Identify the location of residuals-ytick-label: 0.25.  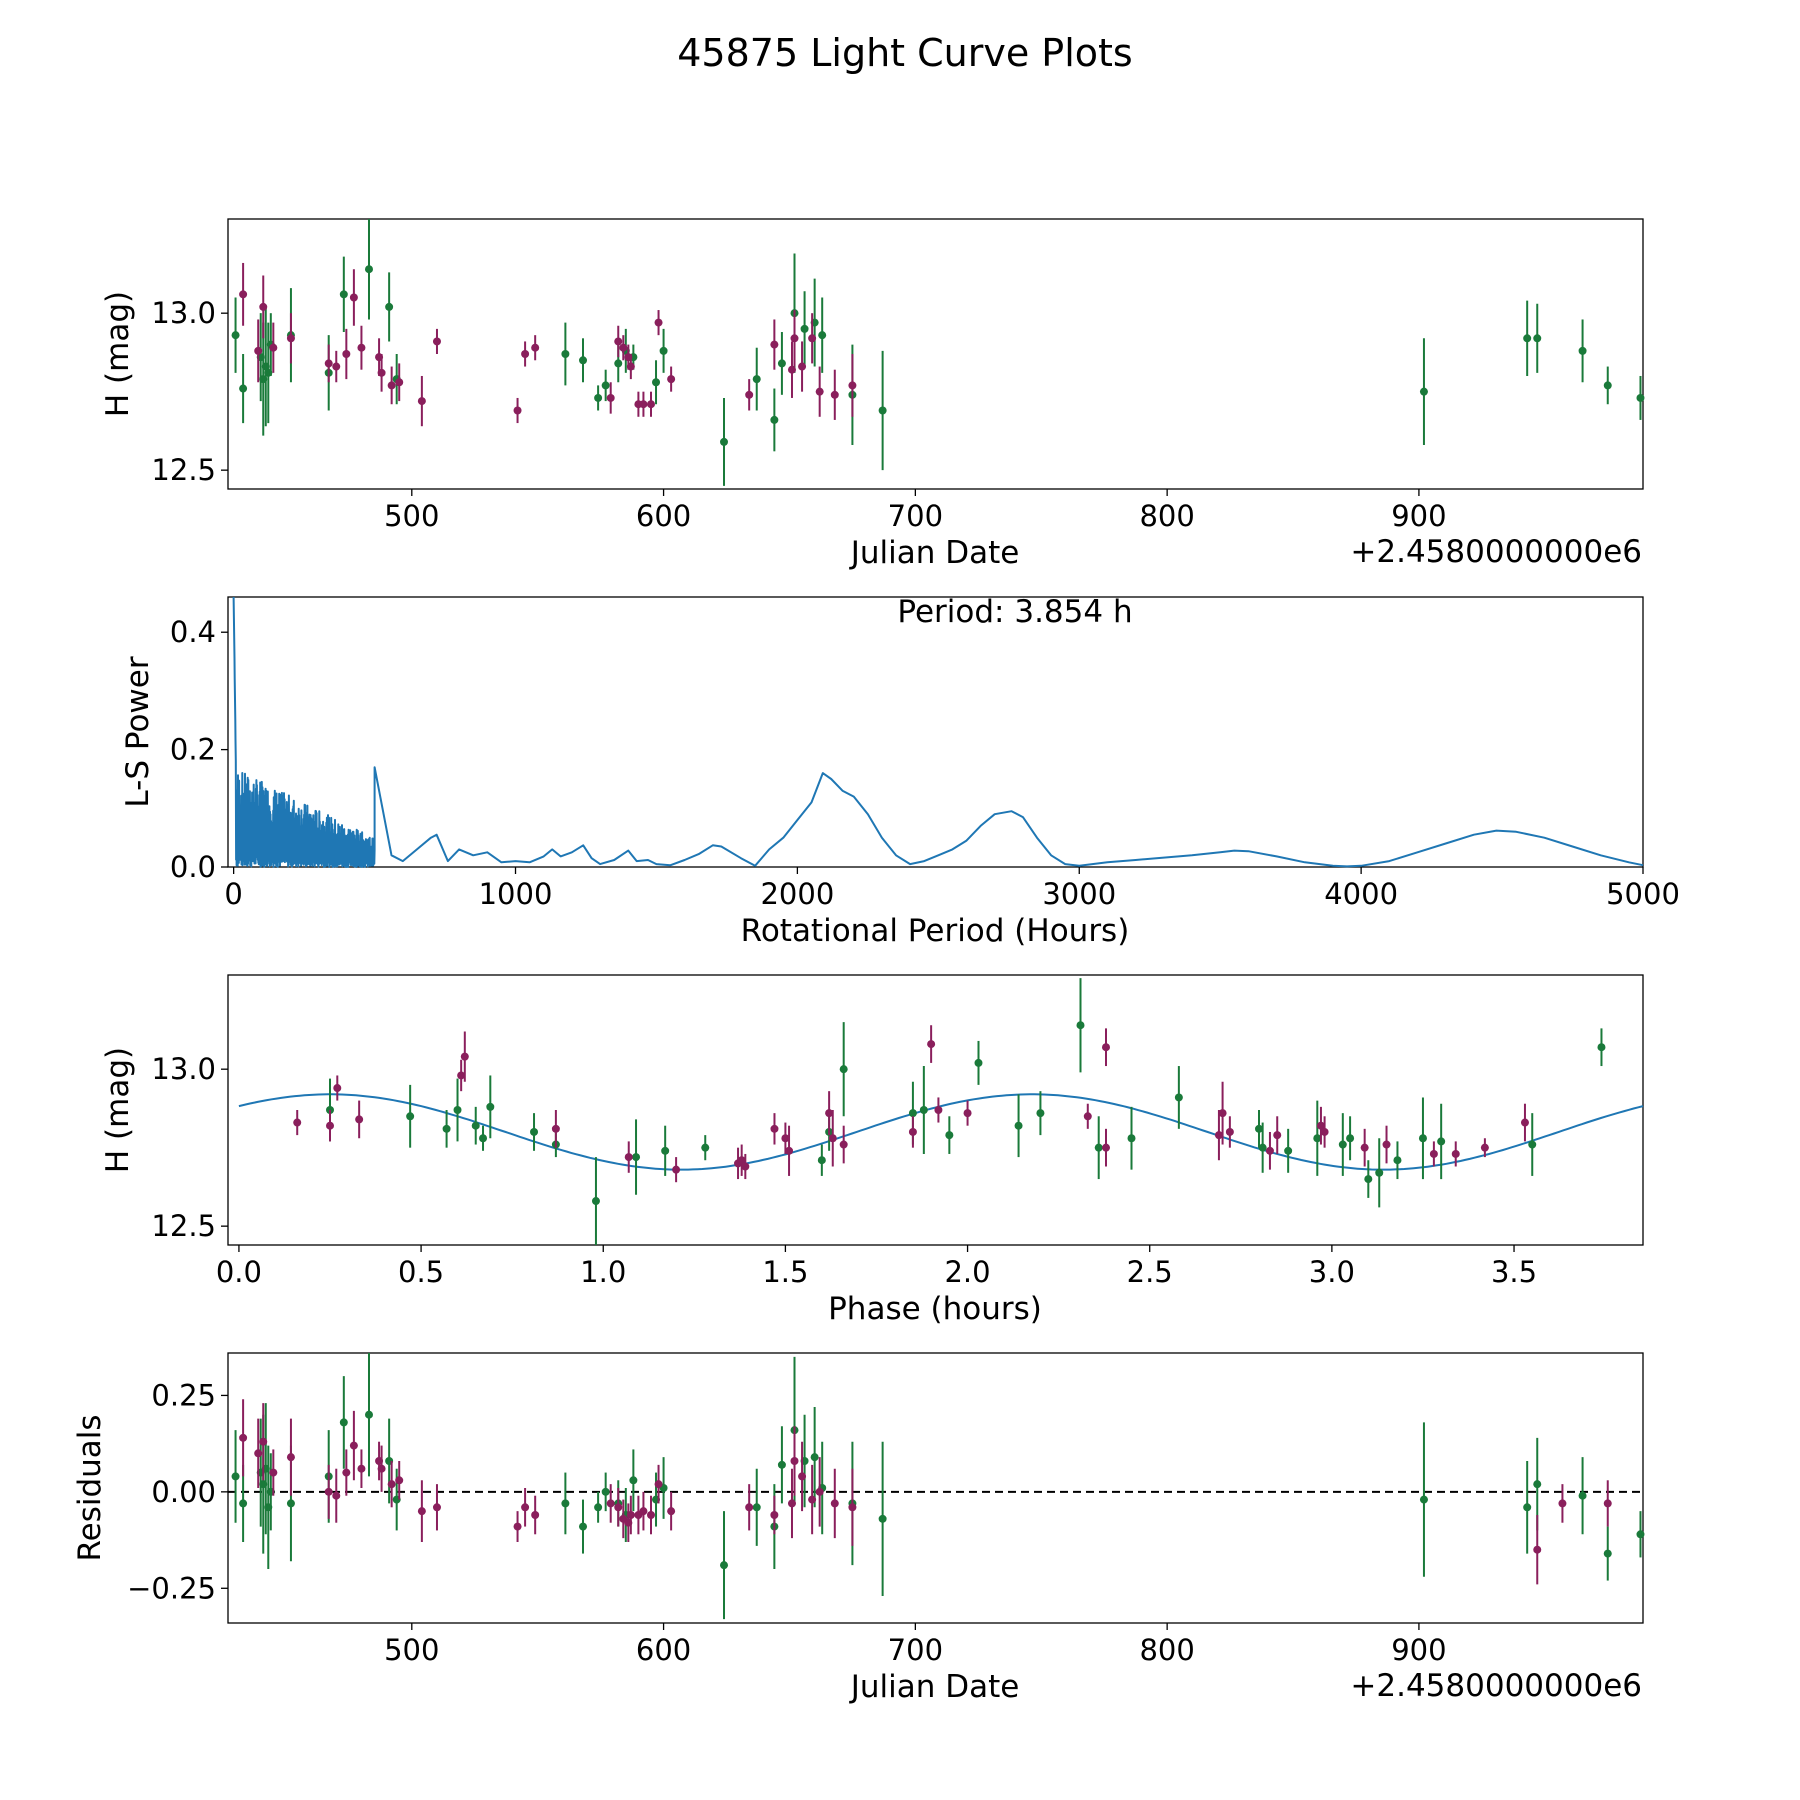
(183, 1395).